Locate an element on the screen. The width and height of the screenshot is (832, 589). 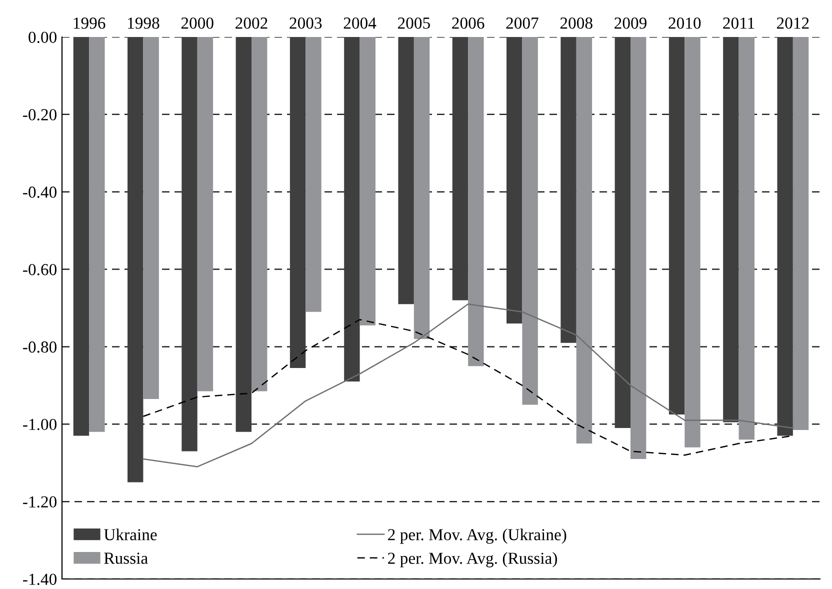
x-tick-label: 2000 is located at coordinates (197, 23).